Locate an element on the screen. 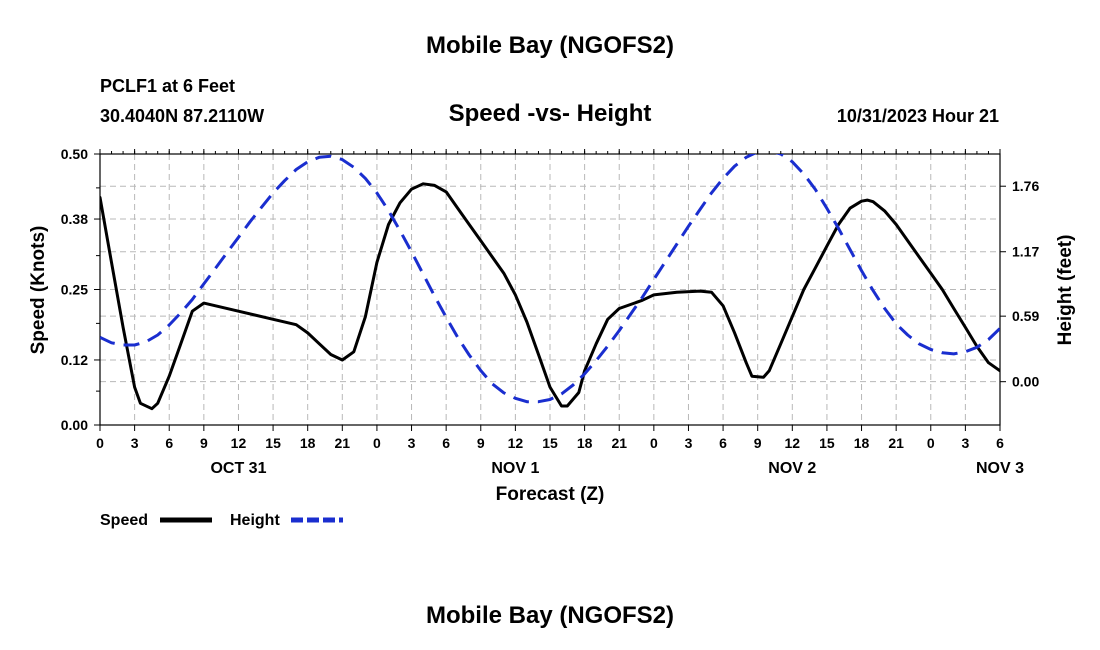  day-label: NOV 3 is located at coordinates (1000, 468).